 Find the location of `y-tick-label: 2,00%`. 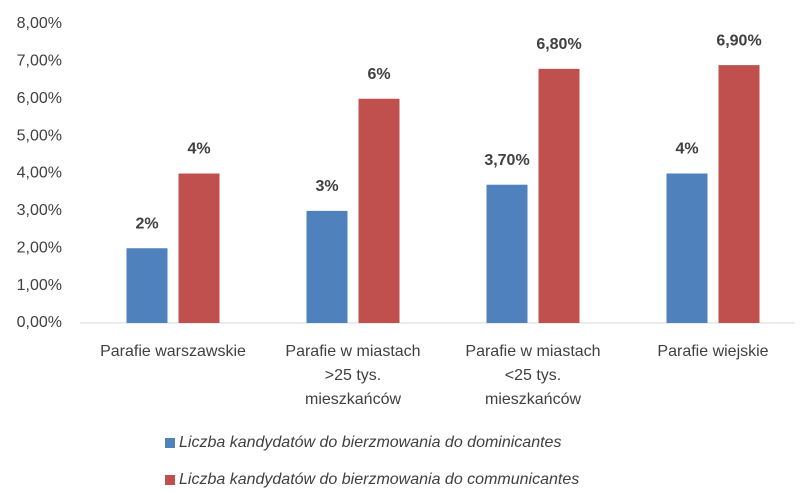

y-tick-label: 2,00% is located at coordinates (39, 247).